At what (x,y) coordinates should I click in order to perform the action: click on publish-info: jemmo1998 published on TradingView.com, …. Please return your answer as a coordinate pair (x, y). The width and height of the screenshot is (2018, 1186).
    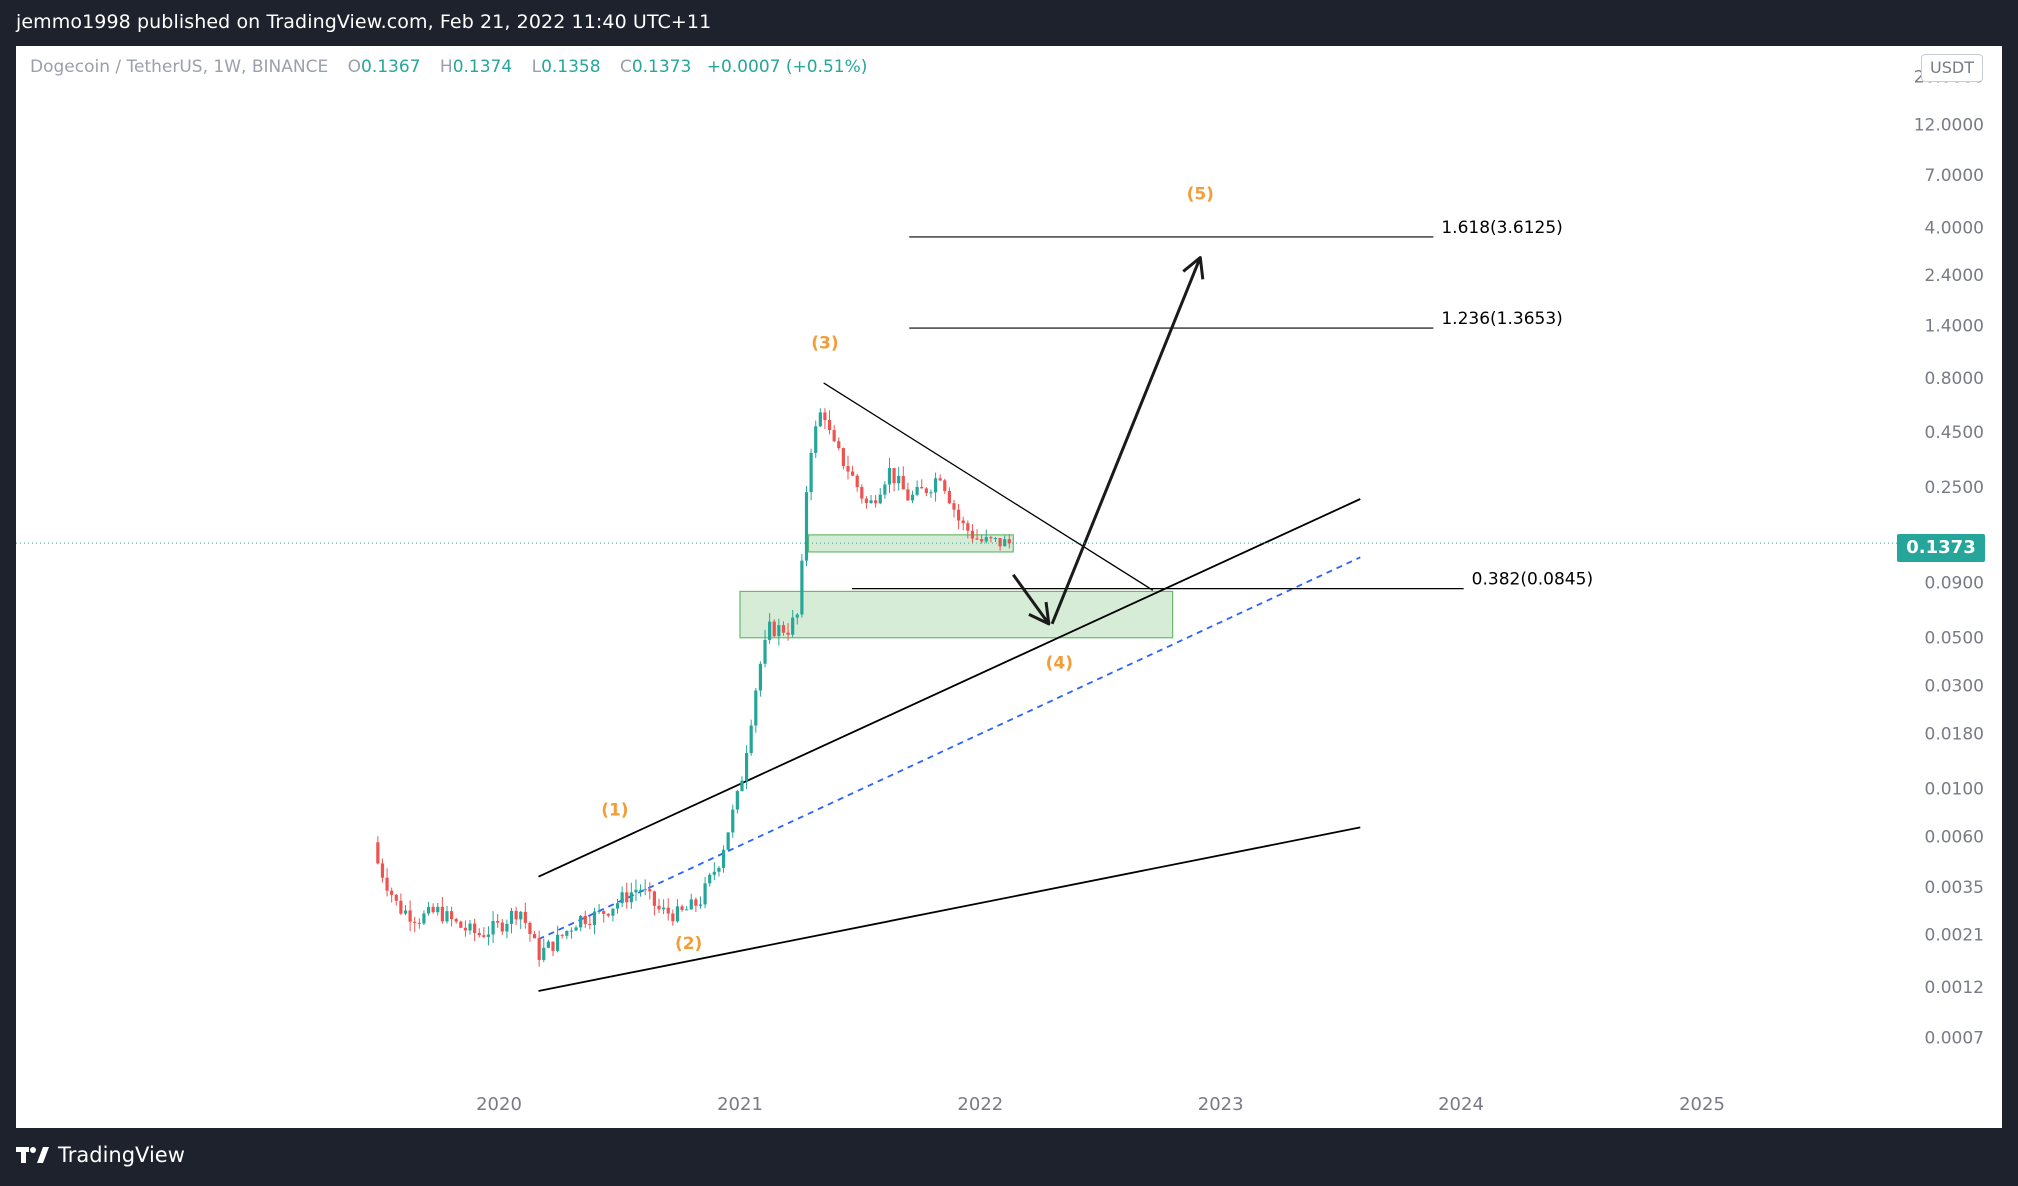
    Looking at the image, I should click on (364, 22).